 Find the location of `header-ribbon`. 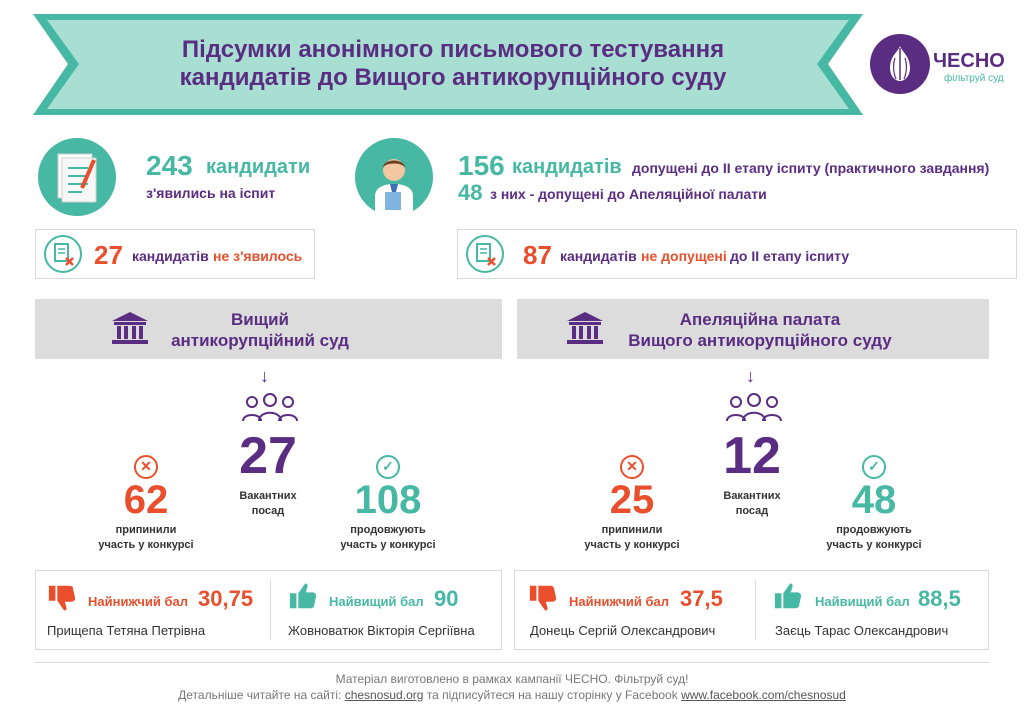

header-ribbon is located at coordinates (448, 64).